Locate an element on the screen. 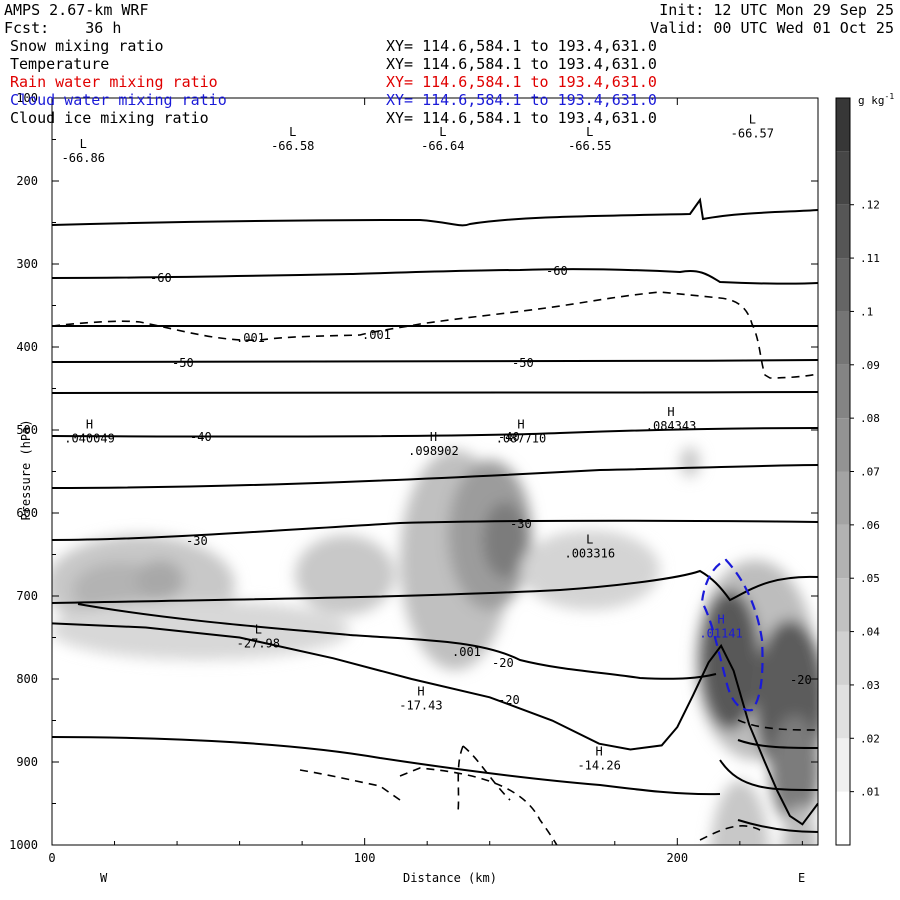 The width and height of the screenshot is (900, 900). extremum-value: -66.86 is located at coordinates (83, 158).